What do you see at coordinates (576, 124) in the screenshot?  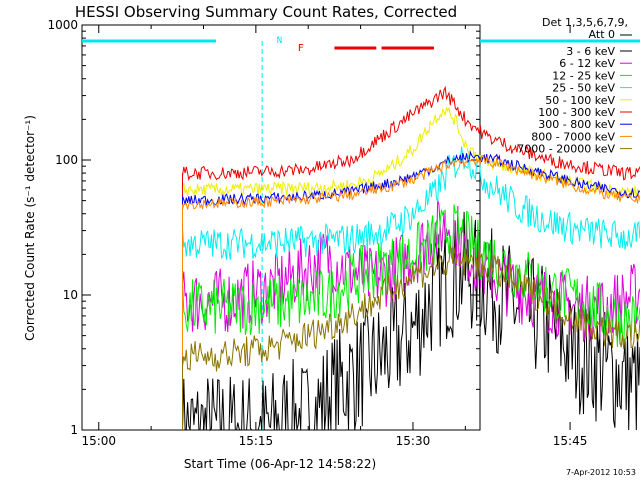 I see `legend-entry-label: 300 - 800 keV` at bounding box center [576, 124].